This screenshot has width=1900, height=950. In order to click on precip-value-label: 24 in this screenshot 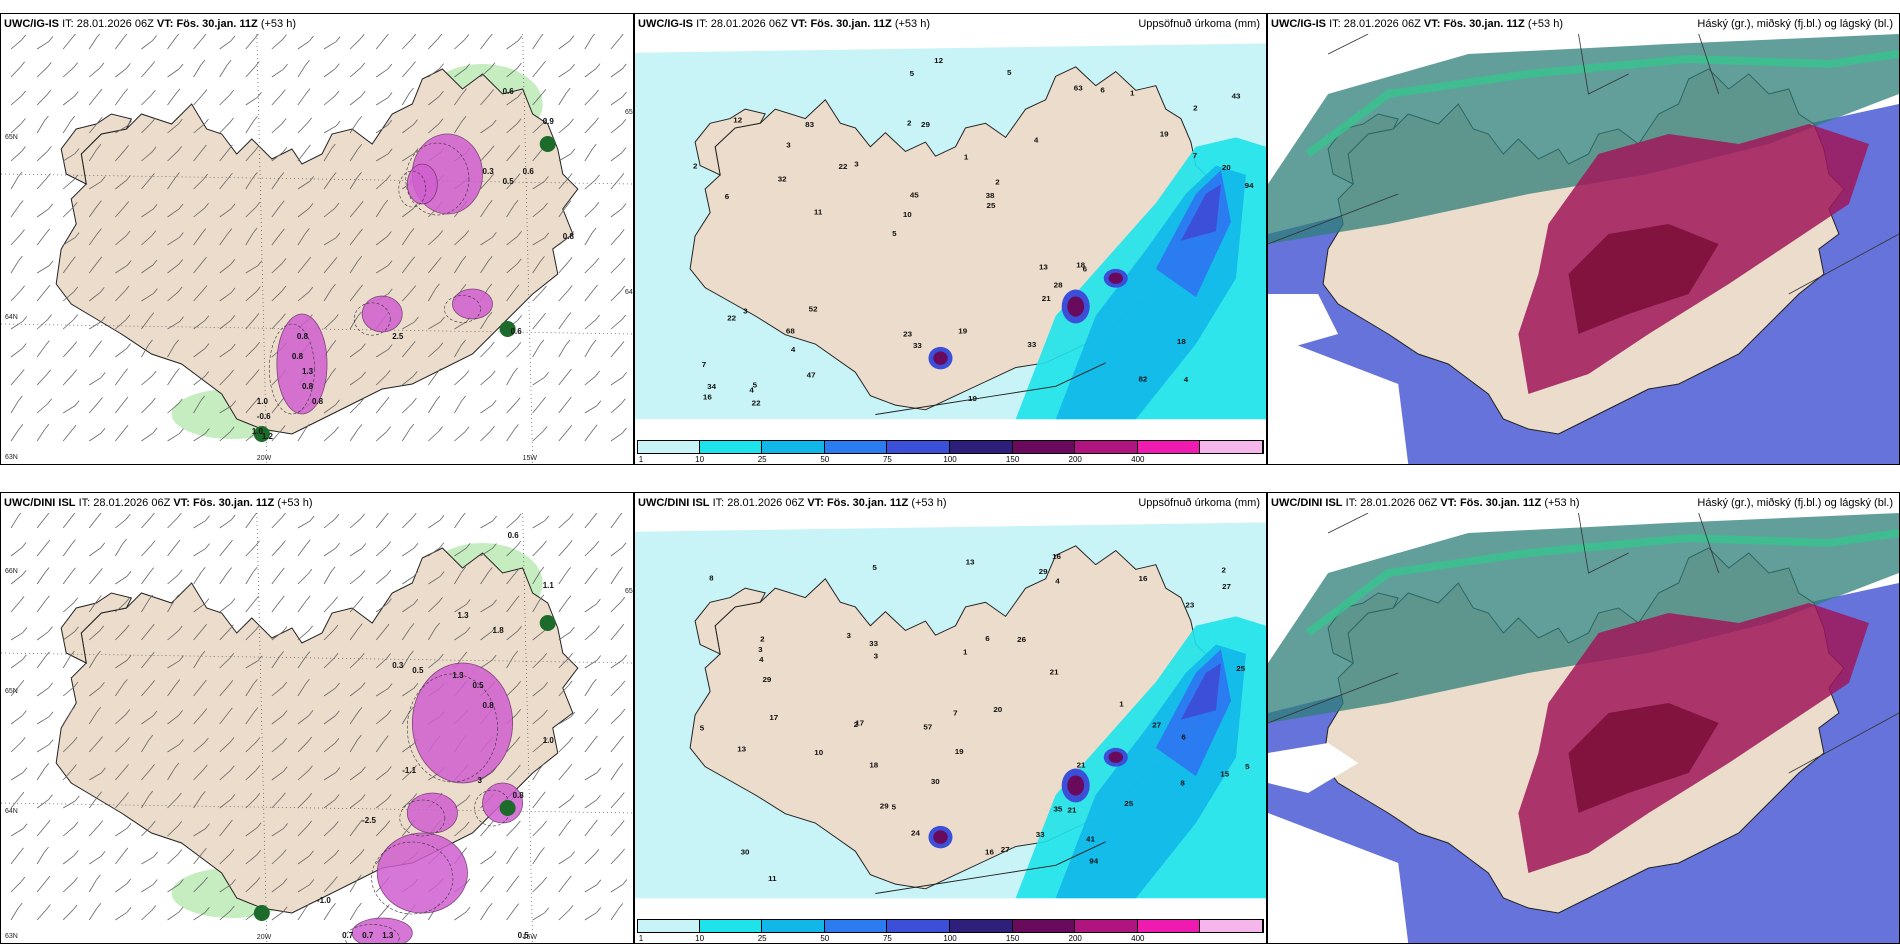, I will do `click(916, 833)`.